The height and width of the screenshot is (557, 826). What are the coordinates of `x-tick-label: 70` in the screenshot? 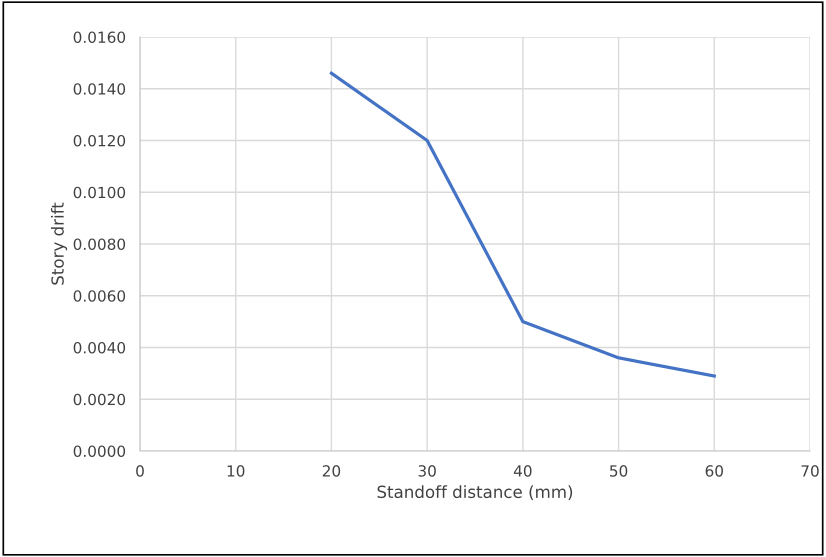 It's located at (810, 471).